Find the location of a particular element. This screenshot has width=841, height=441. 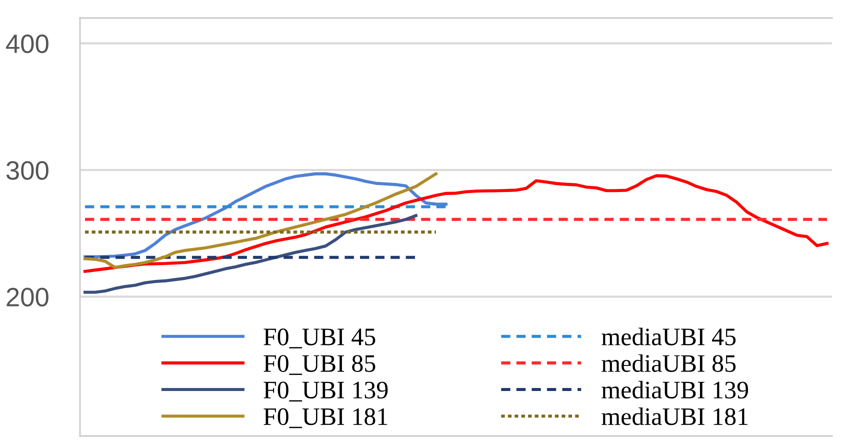

y-tick-label: 300 is located at coordinates (27, 170).